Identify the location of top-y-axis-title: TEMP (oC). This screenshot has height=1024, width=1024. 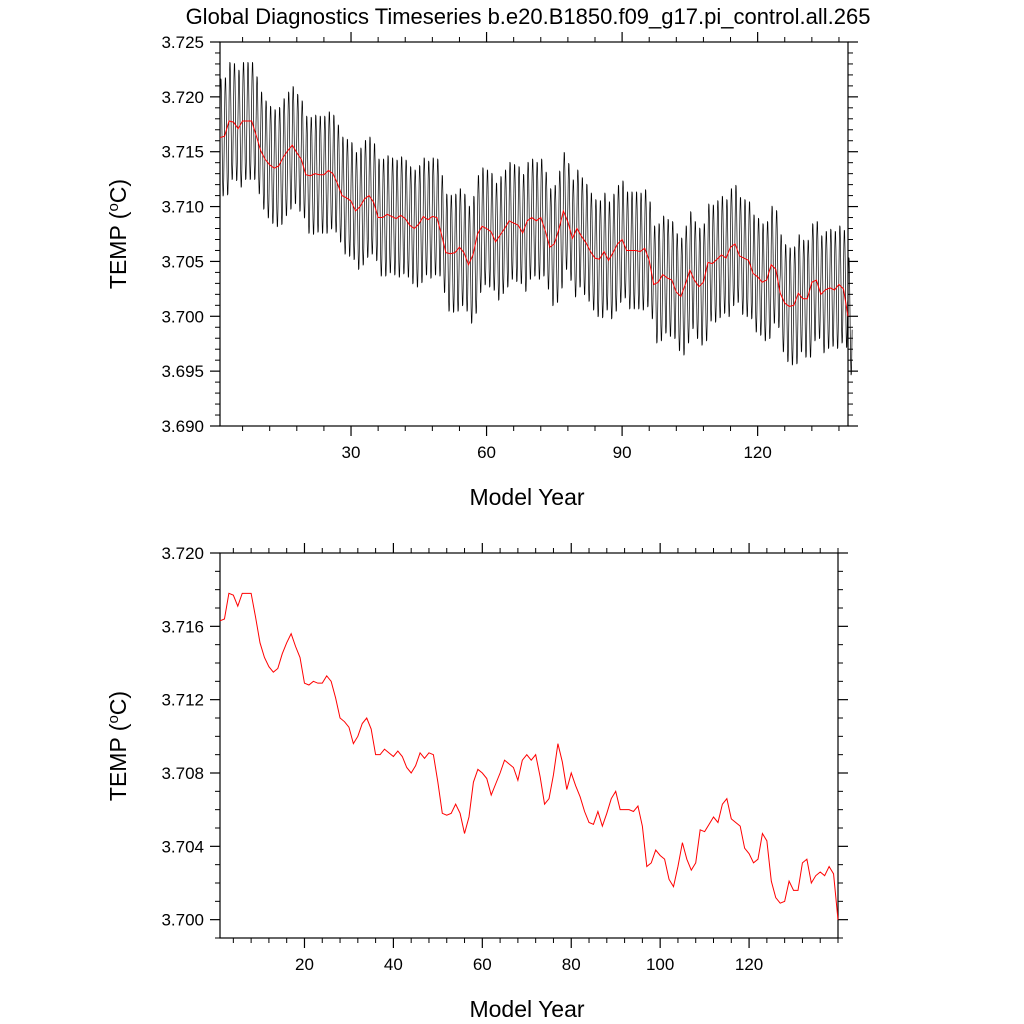
(118, 234).